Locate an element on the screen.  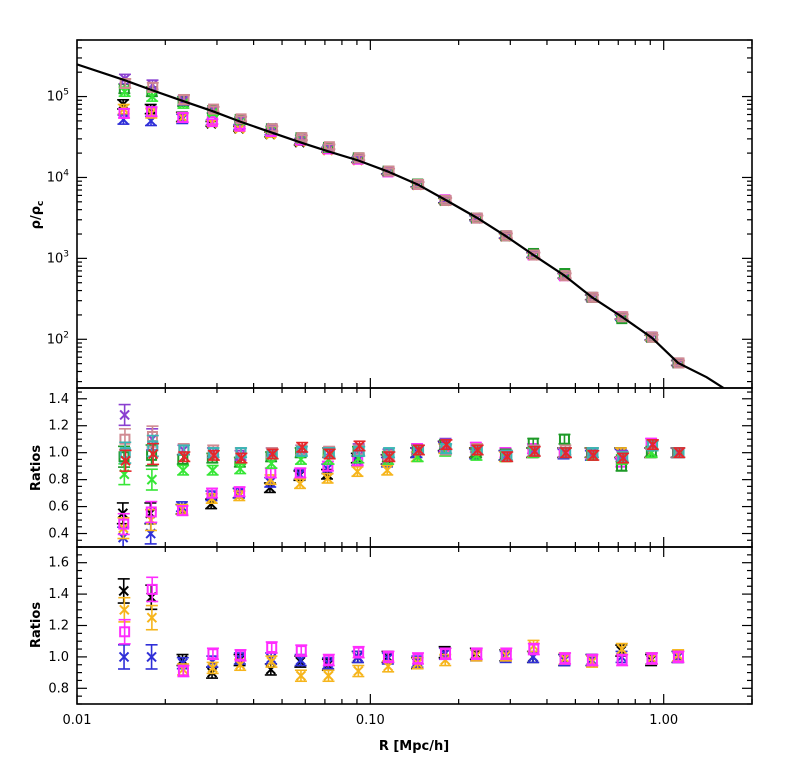
series-teal is located at coordinates (402, 449).